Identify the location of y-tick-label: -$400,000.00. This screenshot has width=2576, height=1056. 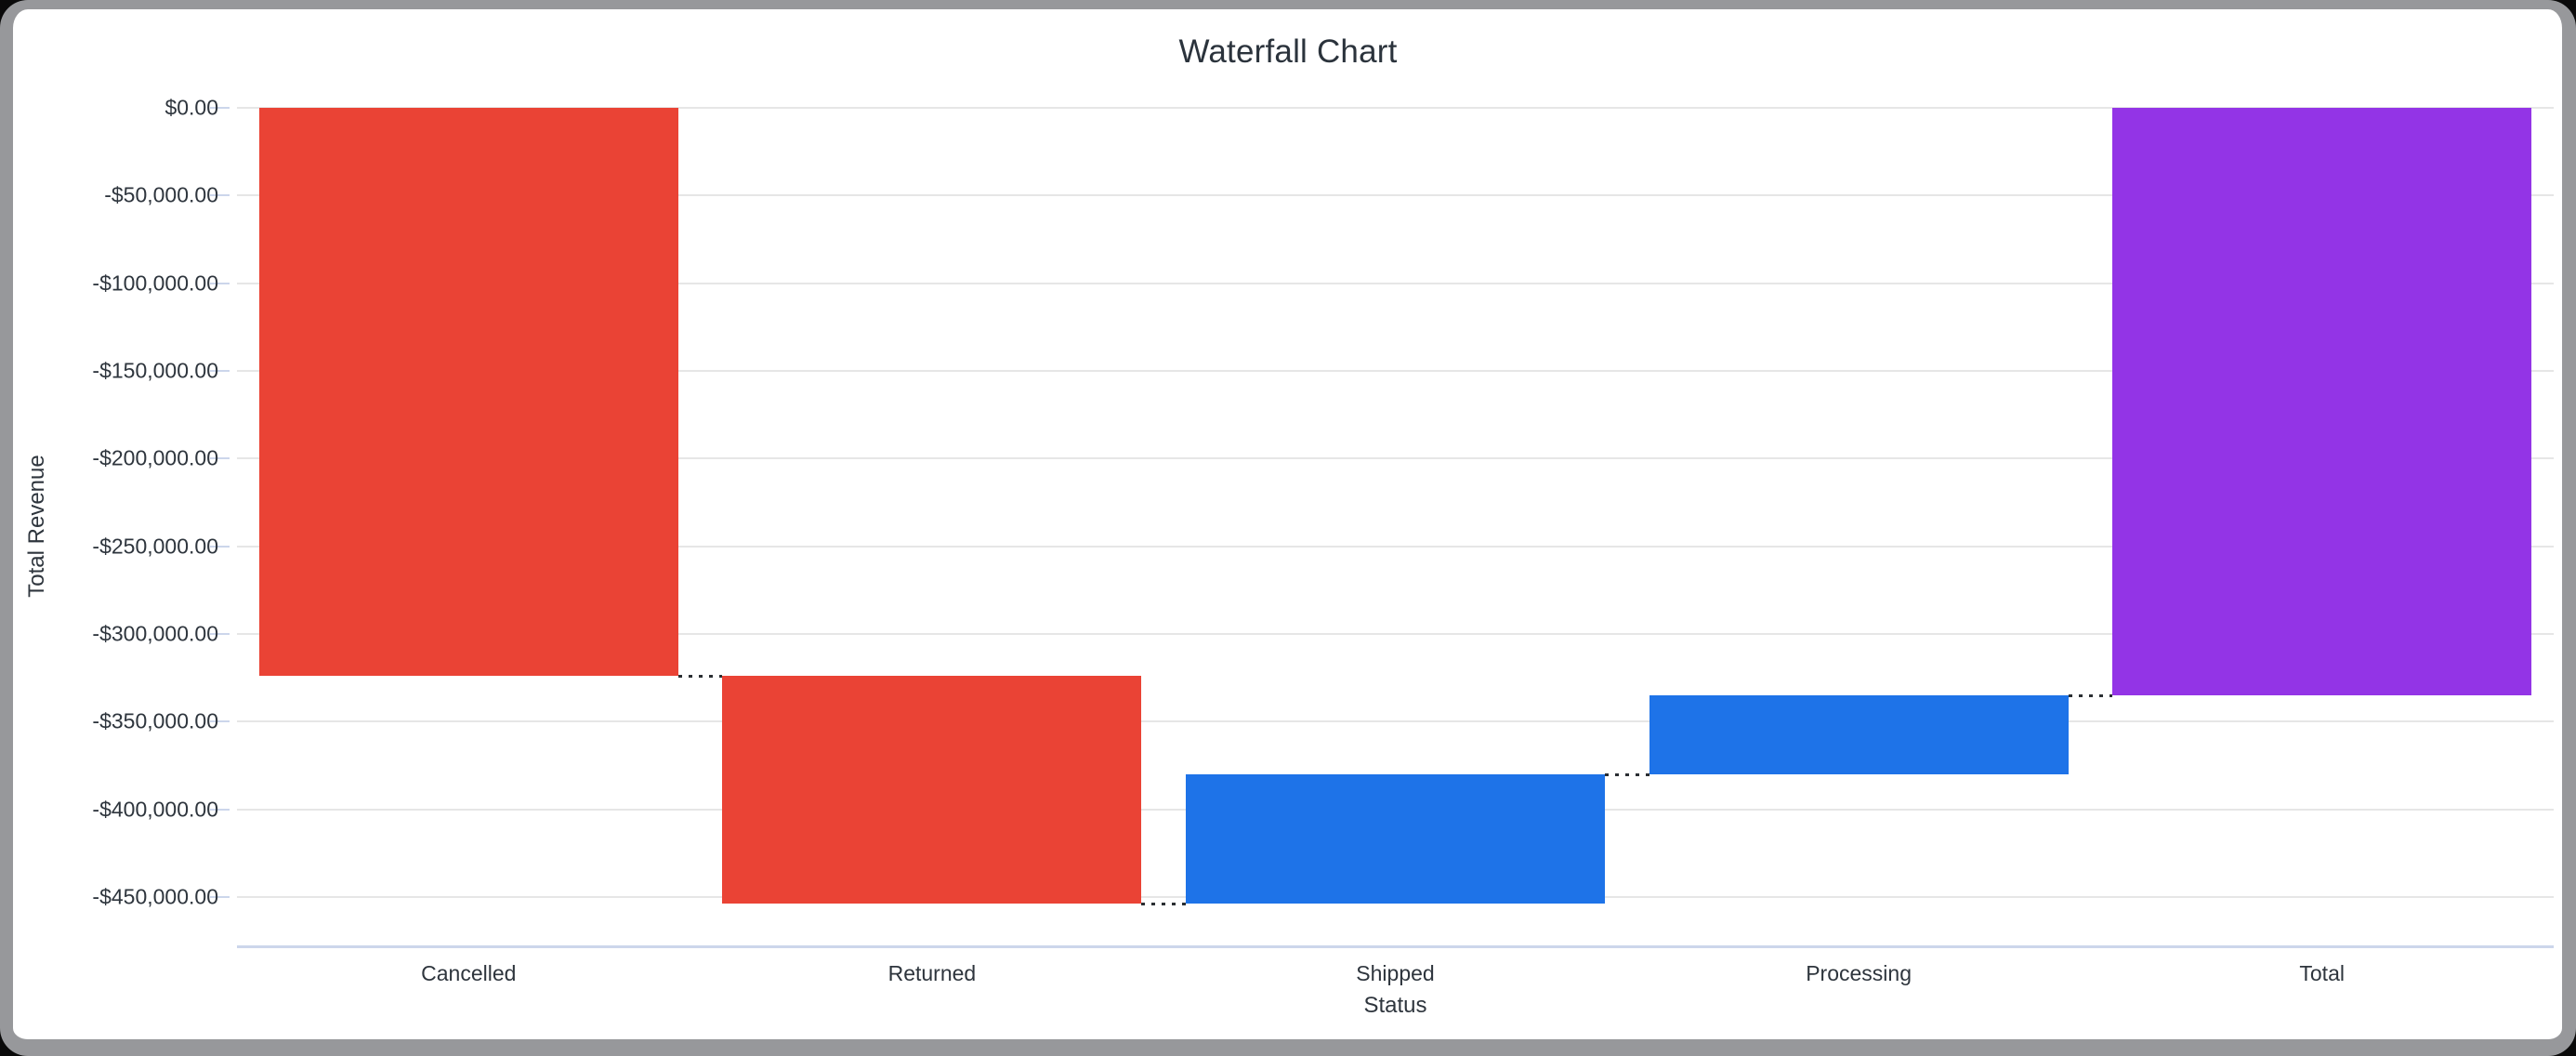
(155, 809).